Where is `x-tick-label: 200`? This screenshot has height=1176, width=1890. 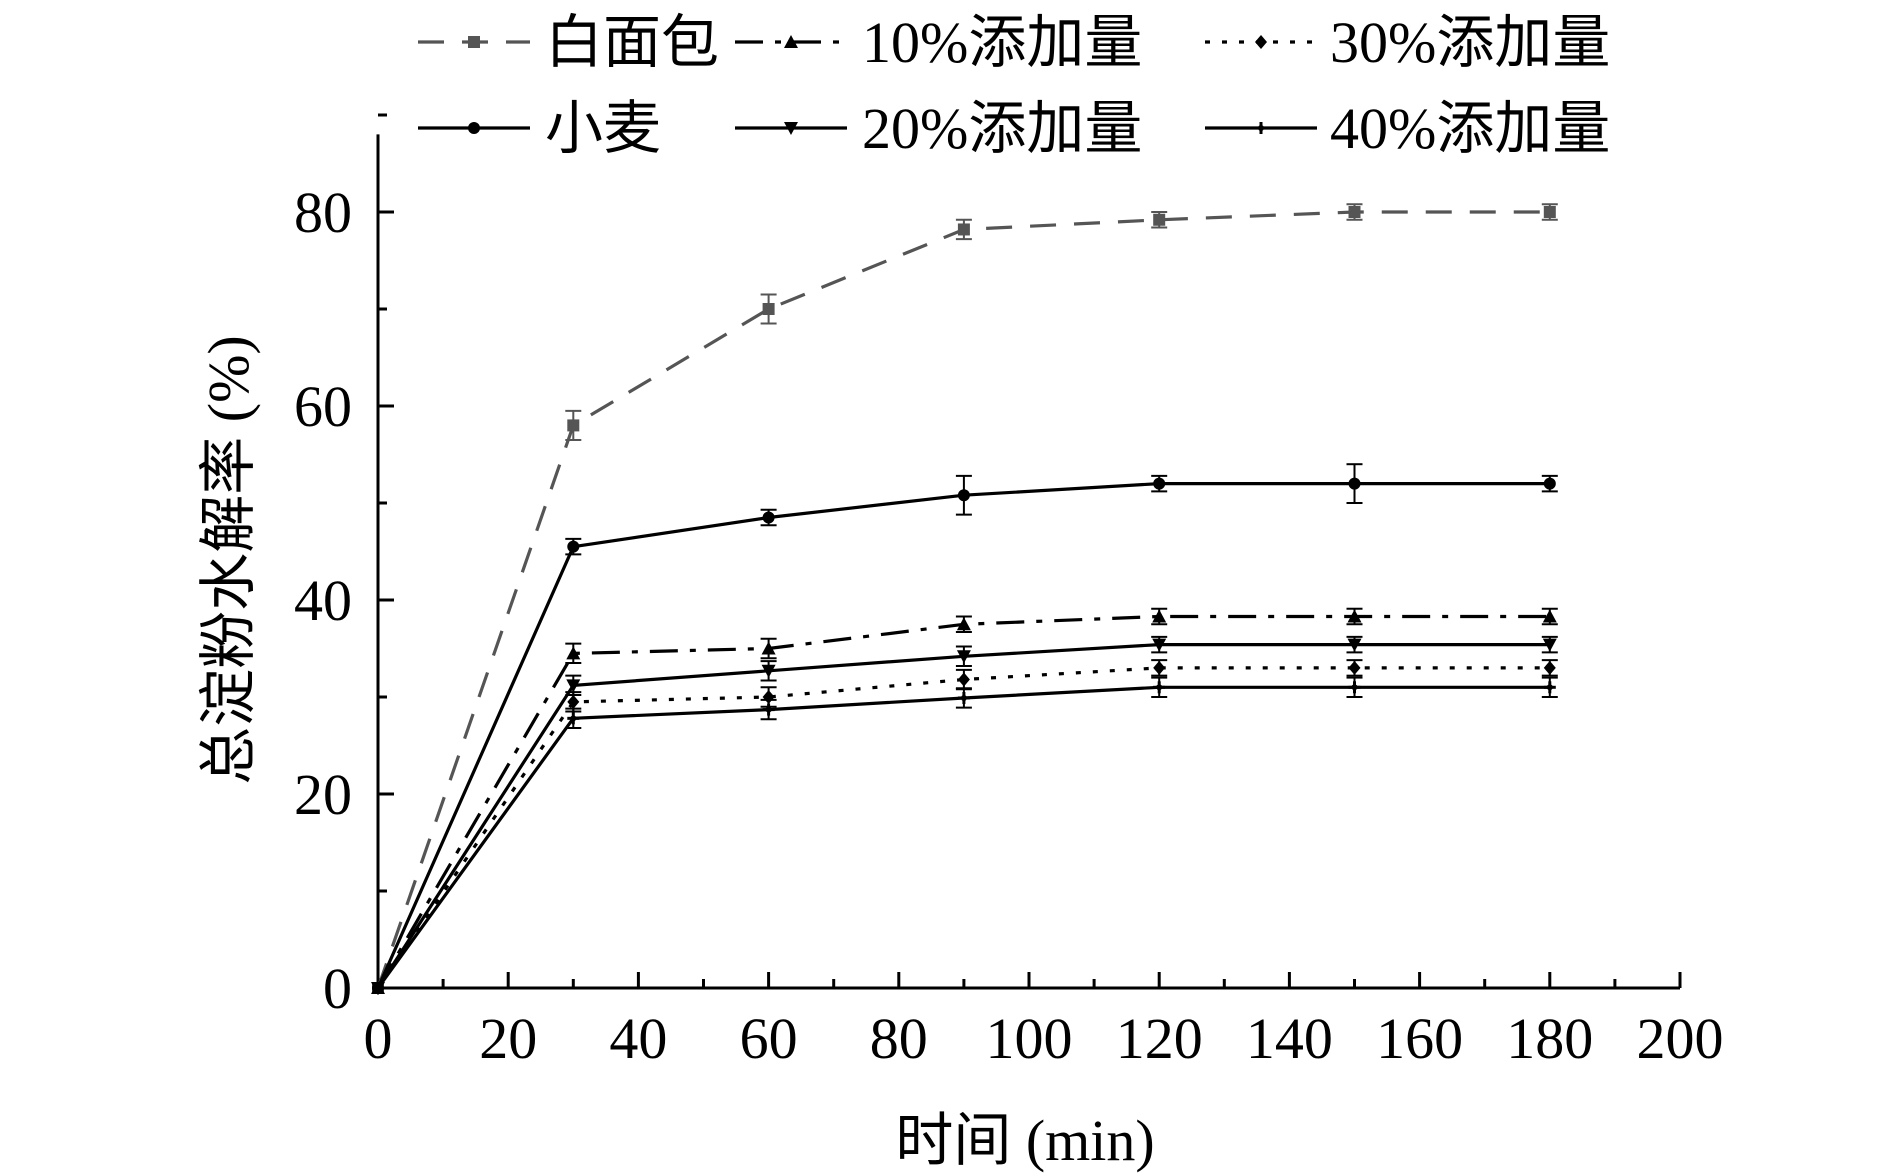 x-tick-label: 200 is located at coordinates (1680, 1038).